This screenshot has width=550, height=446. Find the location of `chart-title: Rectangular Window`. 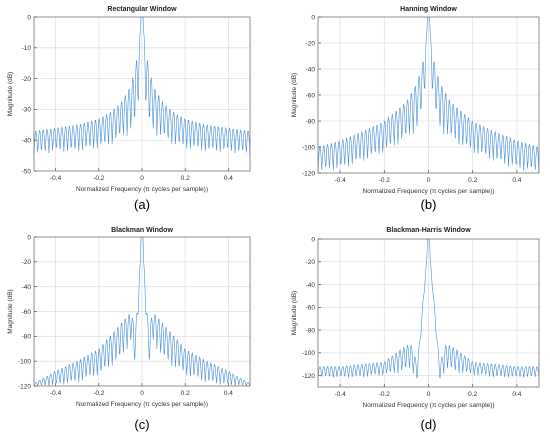

chart-title: Rectangular Window is located at coordinates (142, 9).